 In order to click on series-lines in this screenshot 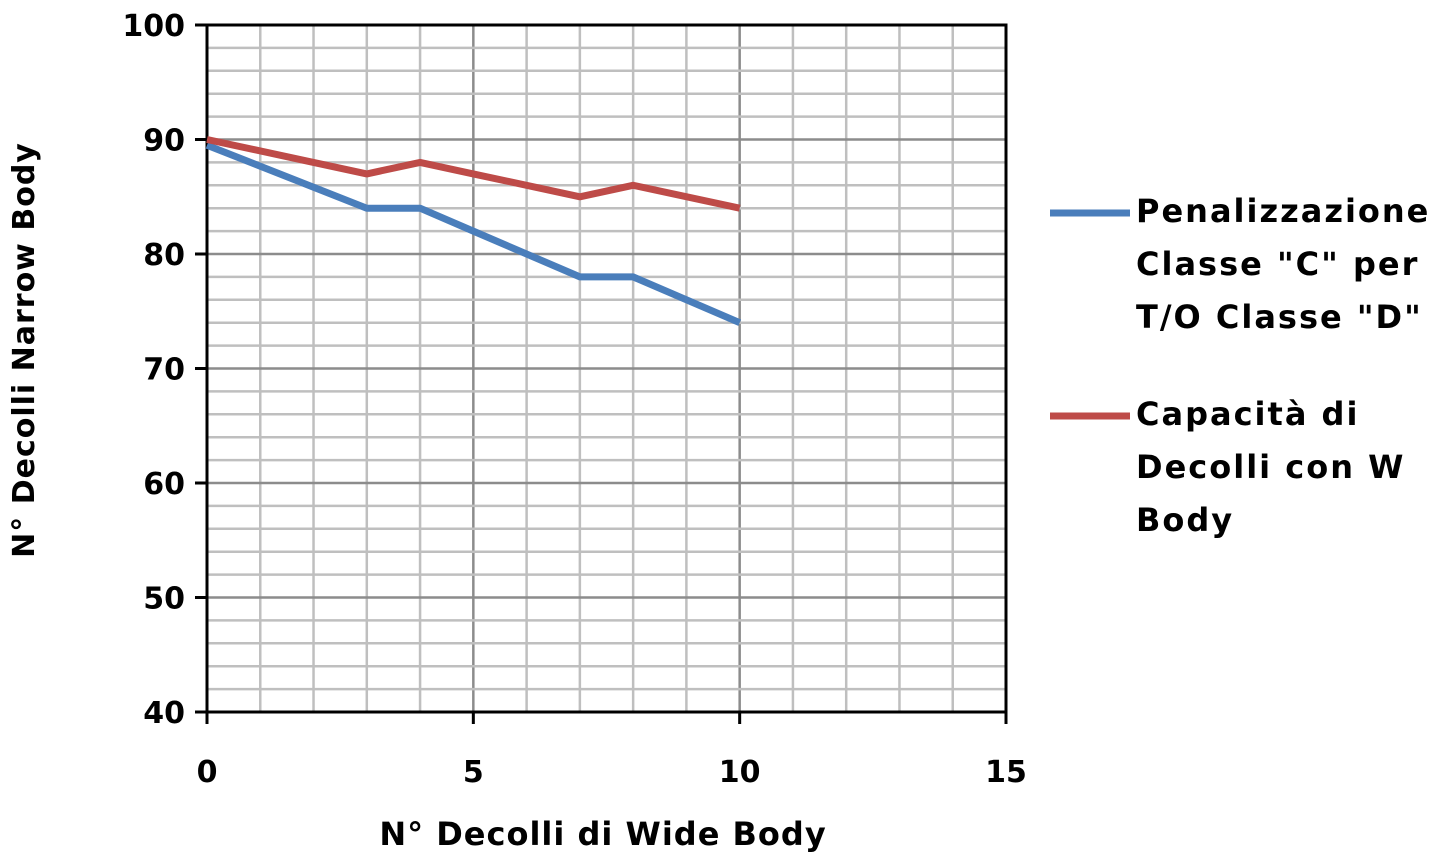, I will do `click(473, 231)`.